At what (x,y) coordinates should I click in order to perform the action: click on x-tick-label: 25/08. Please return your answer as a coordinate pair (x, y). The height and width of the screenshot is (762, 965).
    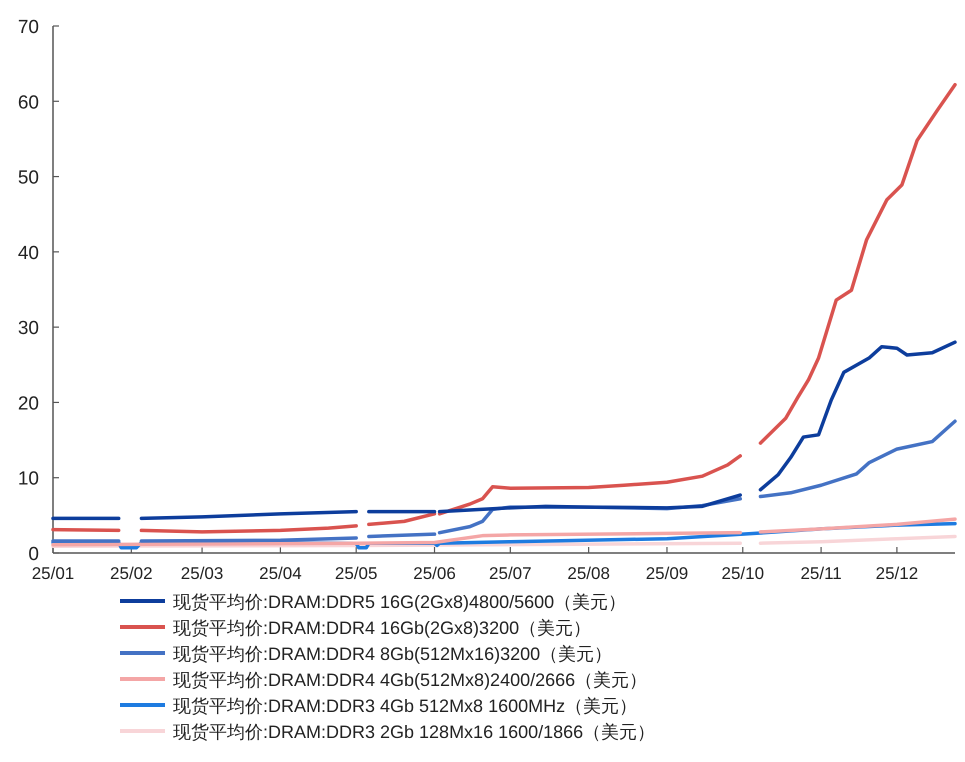
    Looking at the image, I should click on (588, 573).